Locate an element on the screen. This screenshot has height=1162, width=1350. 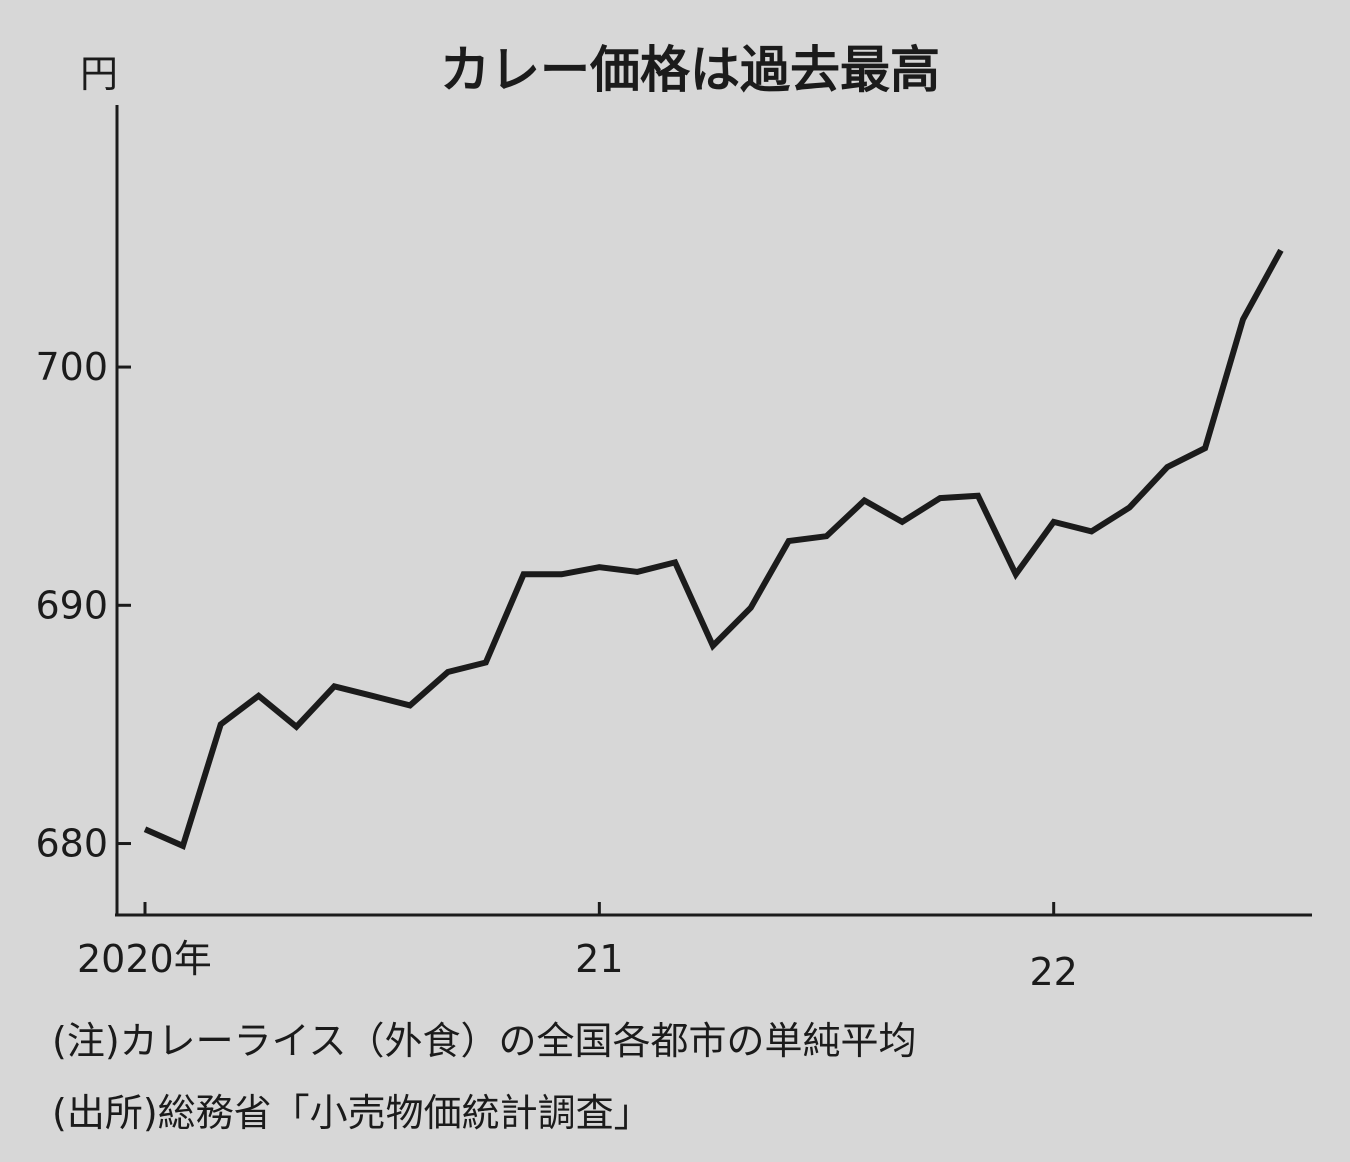
y-tick-label: 690 is located at coordinates (71, 605).